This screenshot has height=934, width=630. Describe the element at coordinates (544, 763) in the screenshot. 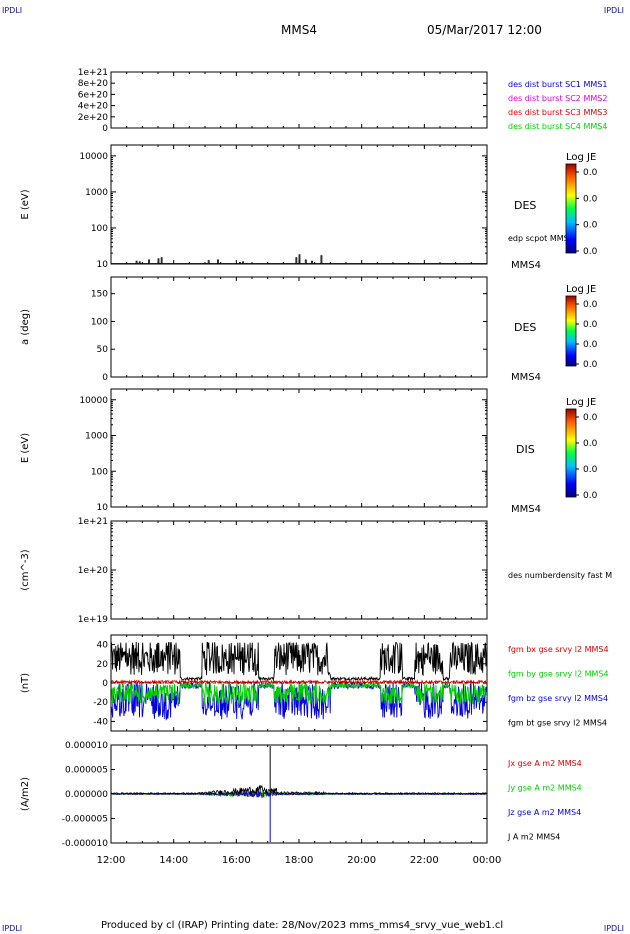

I see `legend-j-1: Jx gse A m2 MMS4` at that location.